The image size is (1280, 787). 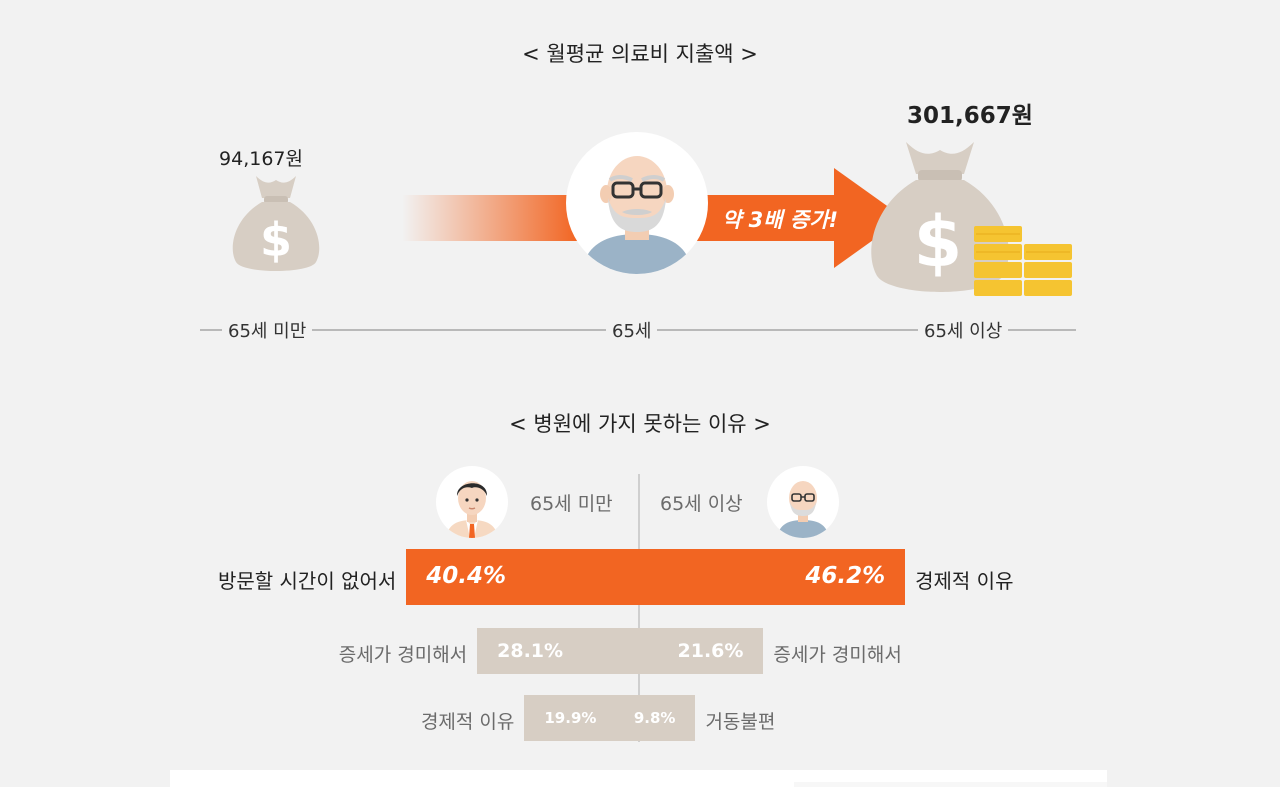 I want to click on under65-value-label-3: 19.9%, so click(x=570, y=718).